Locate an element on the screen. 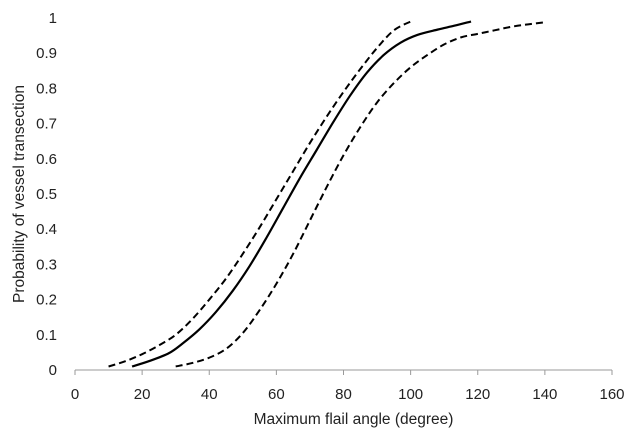  y-axis-ticks: 0 0.1 0.2 0.3 0.4 0.5 0.6 0.7 0.8 0.9 1 is located at coordinates (46, 194).